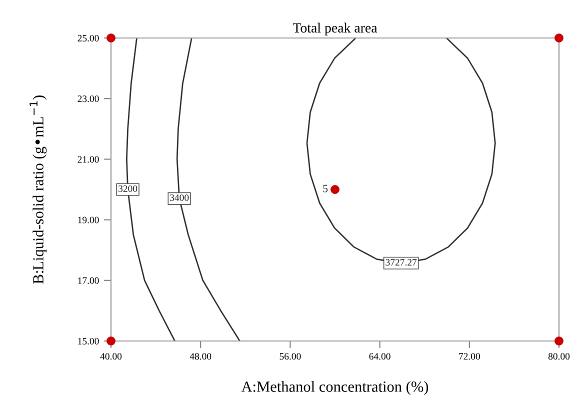 The height and width of the screenshot is (416, 574). What do you see at coordinates (88, 159) in the screenshot?
I see `y-tick-label: 21.00` at bounding box center [88, 159].